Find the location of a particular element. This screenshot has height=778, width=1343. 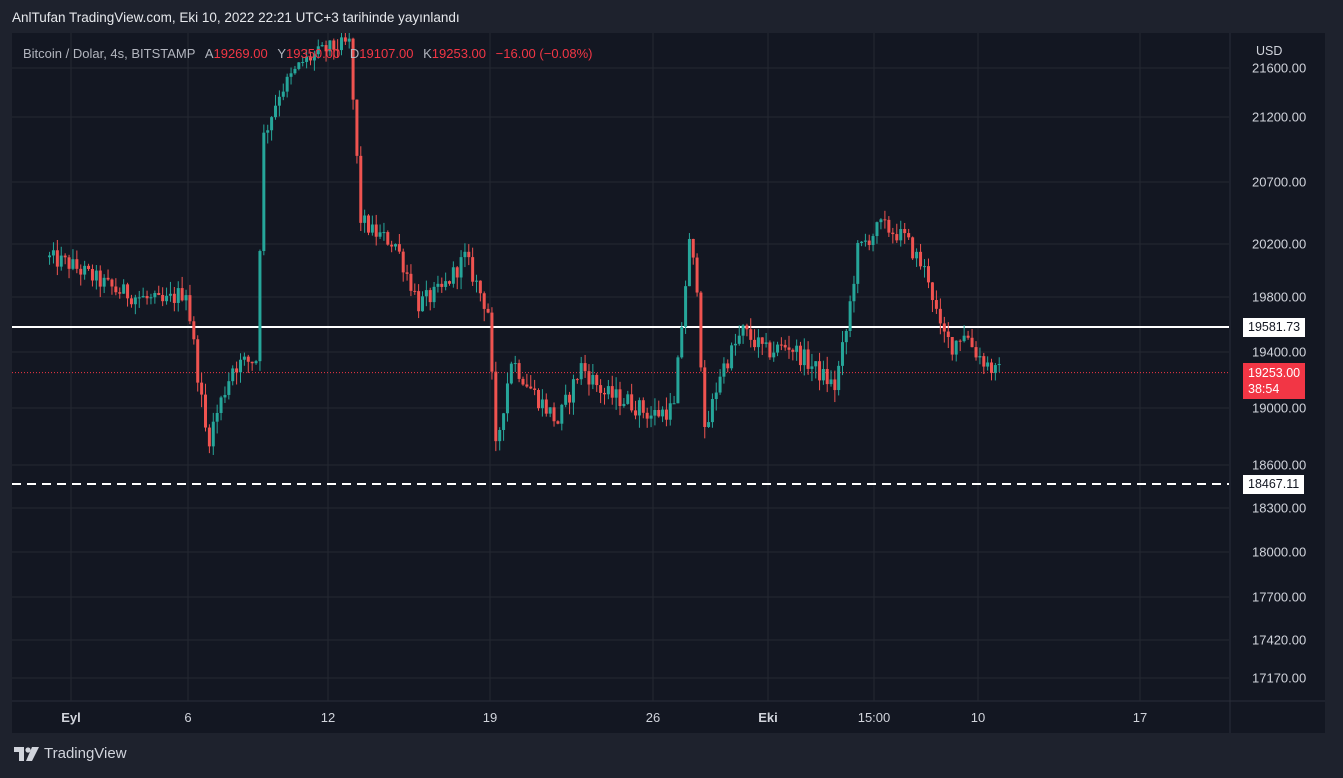

price-tick-label: 19800.00 is located at coordinates (1279, 297).